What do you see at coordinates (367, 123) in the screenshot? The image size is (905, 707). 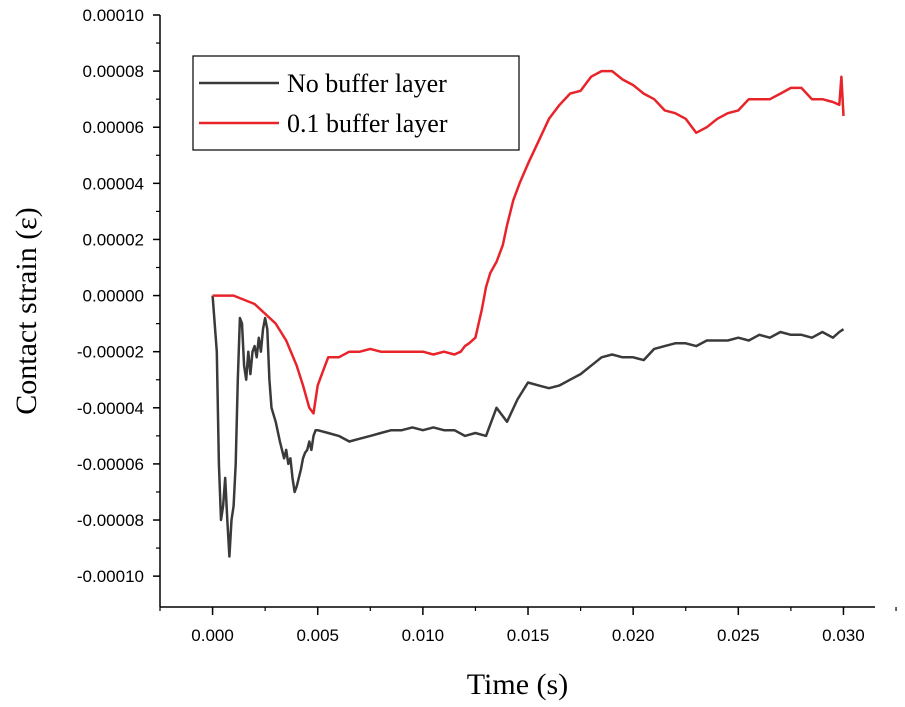 I see `legend-label-0-1-buffer-layer: 0.1 buffer layer` at bounding box center [367, 123].